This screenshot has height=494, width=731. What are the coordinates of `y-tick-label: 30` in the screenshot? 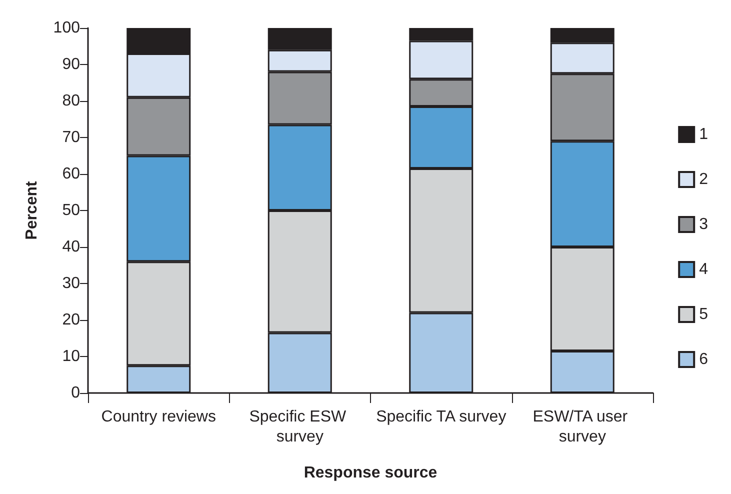 It's located at (71, 283).